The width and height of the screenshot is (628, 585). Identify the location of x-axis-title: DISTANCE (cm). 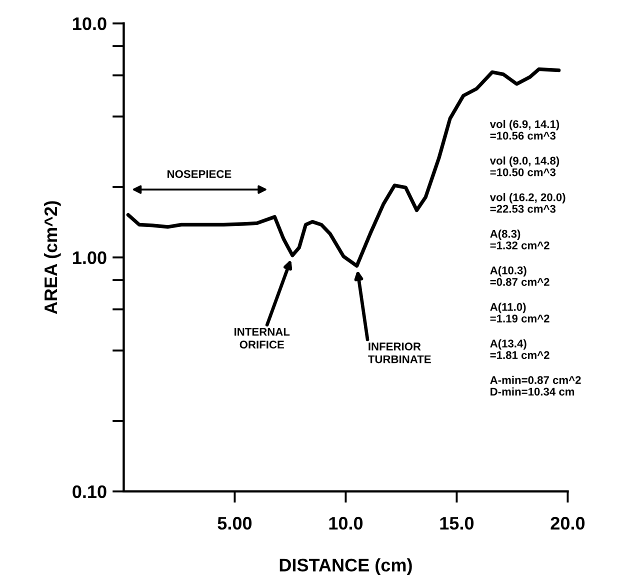
(346, 567).